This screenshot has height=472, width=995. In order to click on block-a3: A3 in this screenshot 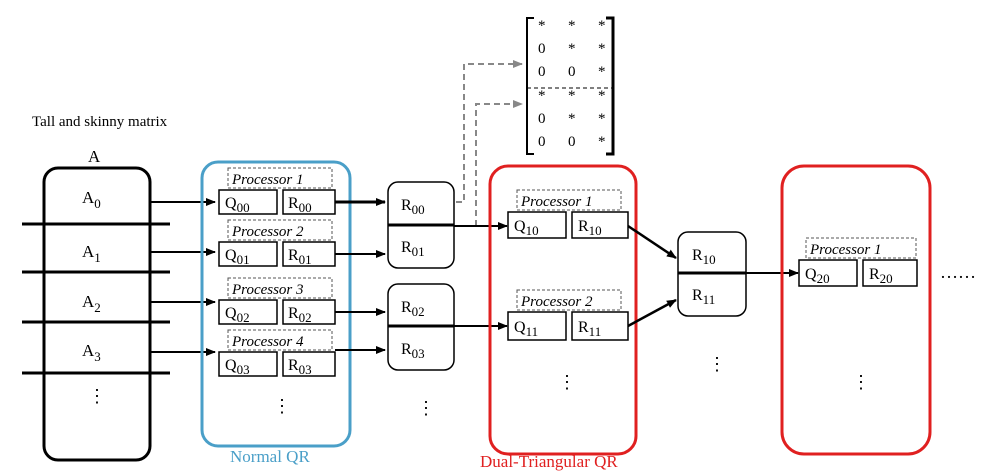, I will do `click(91, 352)`.